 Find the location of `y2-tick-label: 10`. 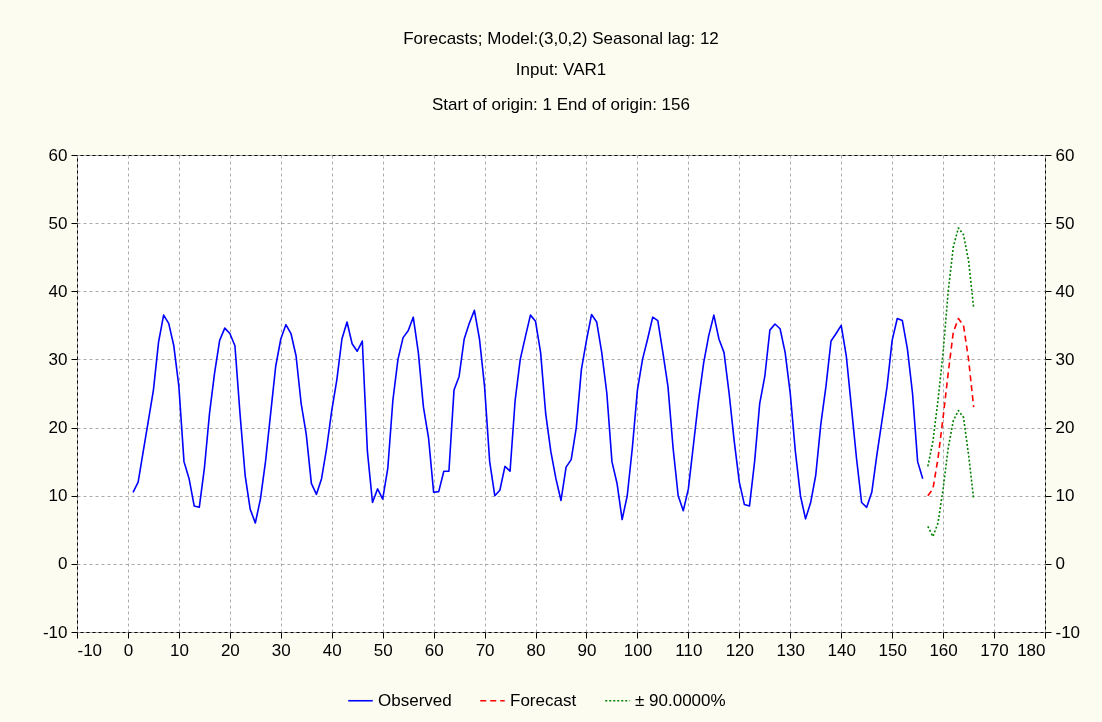

y2-tick-label: 10 is located at coordinates (1065, 496).